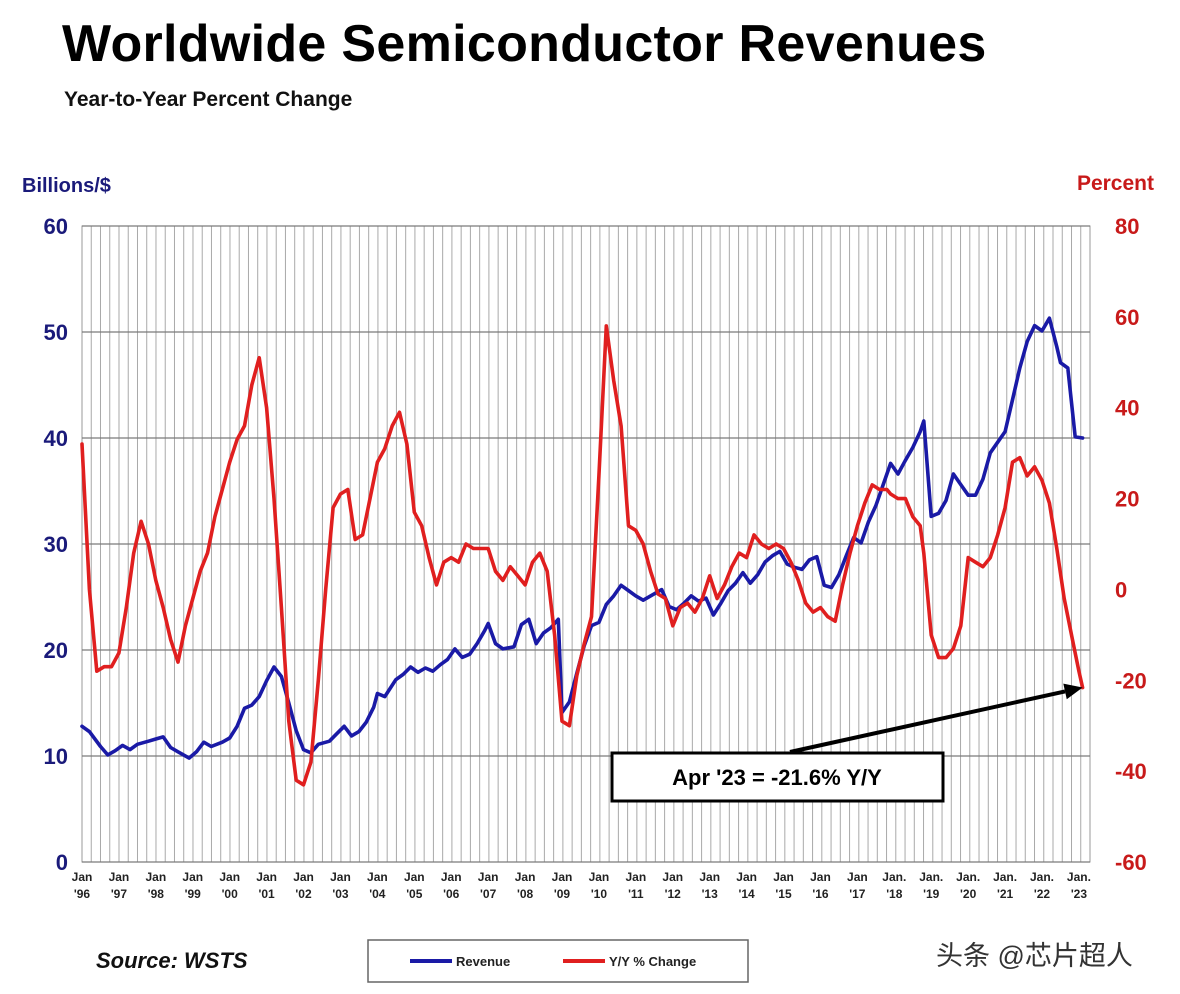  I want to click on left-tick-label: 30, so click(56, 544).